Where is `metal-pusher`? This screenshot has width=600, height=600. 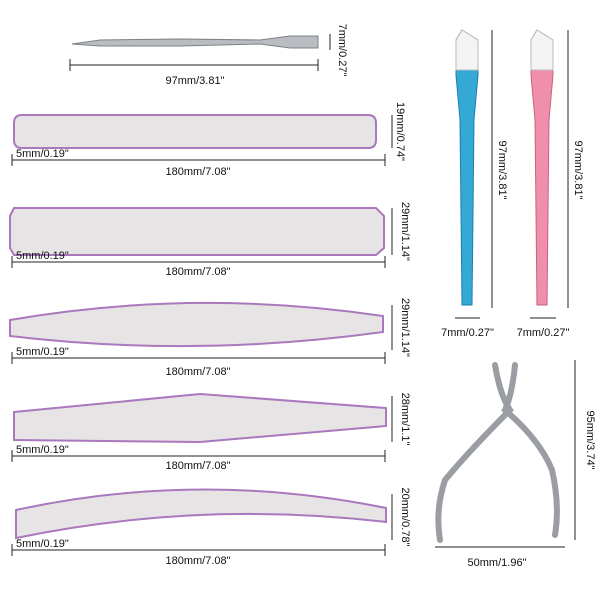
metal-pusher is located at coordinates (195, 42).